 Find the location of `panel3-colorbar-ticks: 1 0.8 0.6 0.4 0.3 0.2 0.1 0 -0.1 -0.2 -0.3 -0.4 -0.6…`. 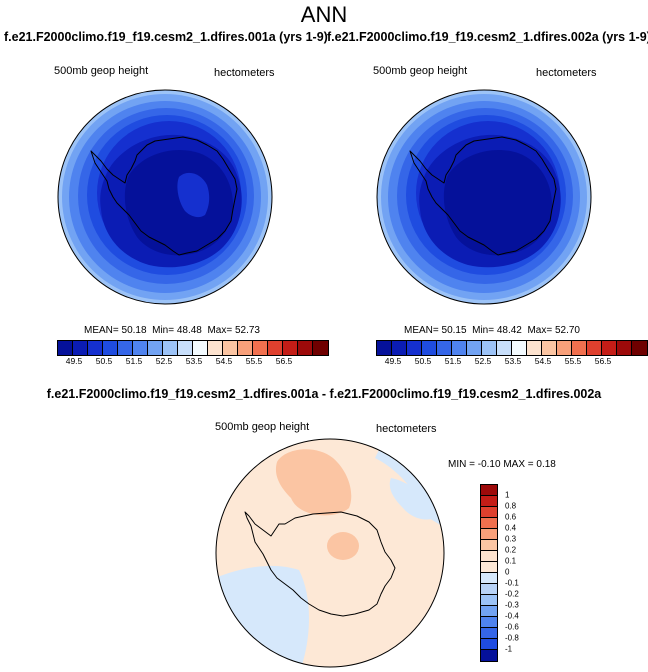

panel3-colorbar-ticks: 1 0.8 0.6 0.4 0.3 0.2 0.1 0 -0.1 -0.2 -0.3 -0.4 -0.6… is located at coordinates (520, 573).